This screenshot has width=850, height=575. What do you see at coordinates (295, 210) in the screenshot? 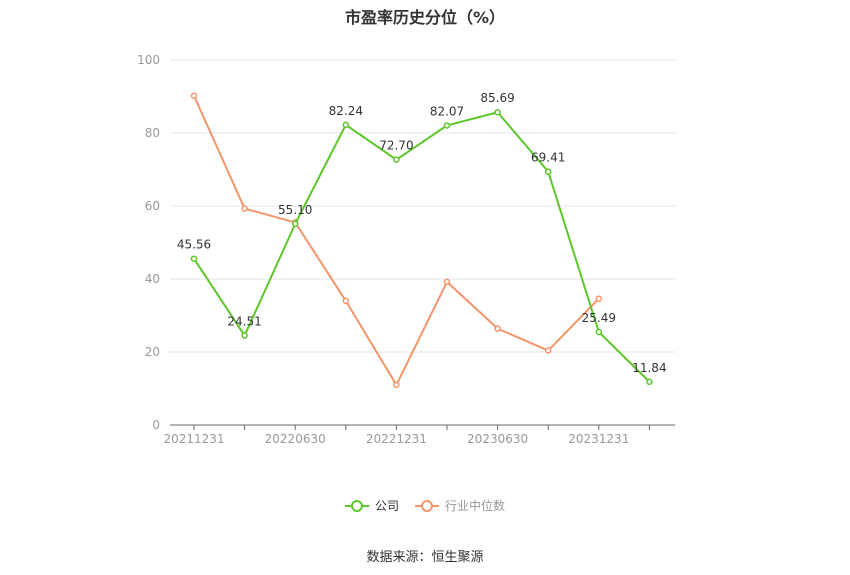
I see `data-label: 55.10` at bounding box center [295, 210].